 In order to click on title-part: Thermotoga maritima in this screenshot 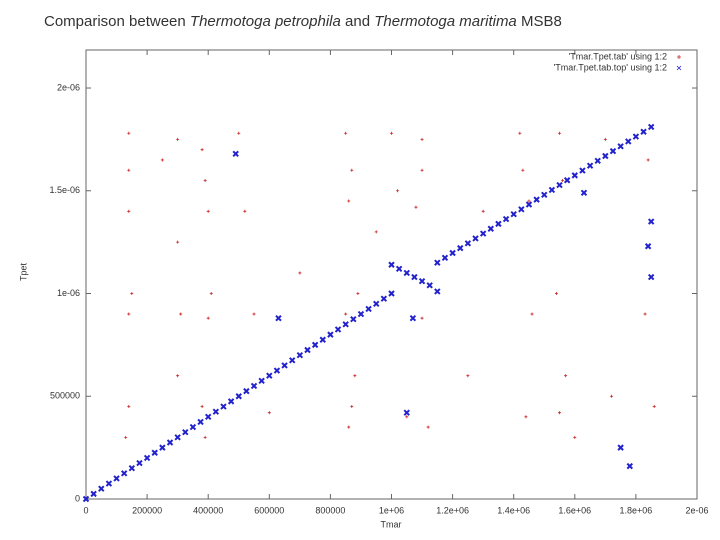, I will do `click(445, 21)`.